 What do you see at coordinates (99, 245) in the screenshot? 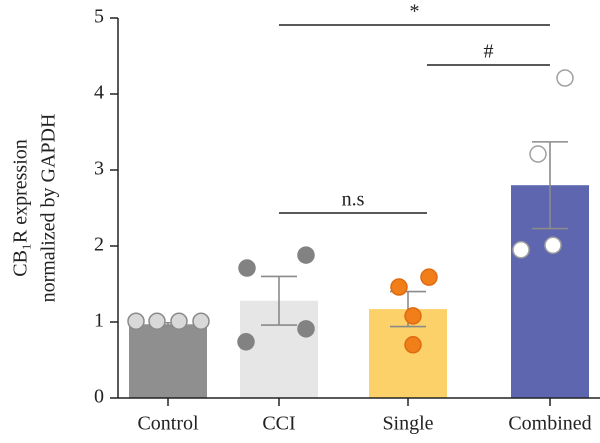
I see `y-tick-label: 2` at bounding box center [99, 245].